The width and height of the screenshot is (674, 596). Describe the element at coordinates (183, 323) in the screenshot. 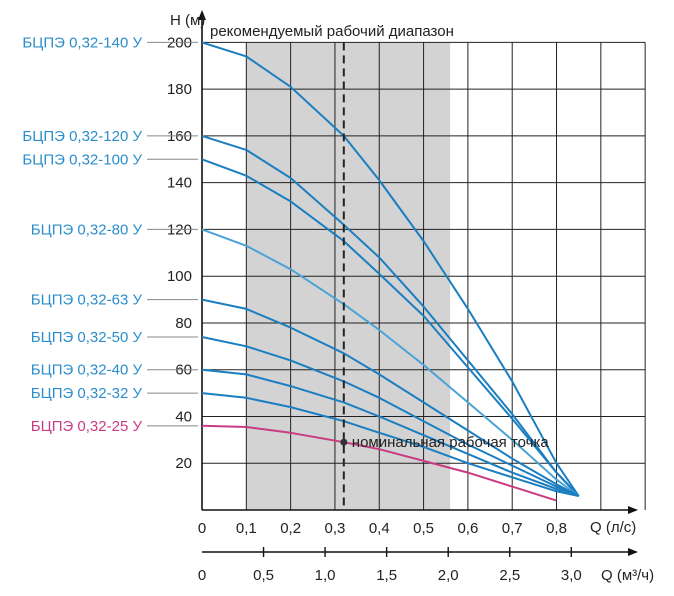

I see `y-tick-label: 80` at that location.